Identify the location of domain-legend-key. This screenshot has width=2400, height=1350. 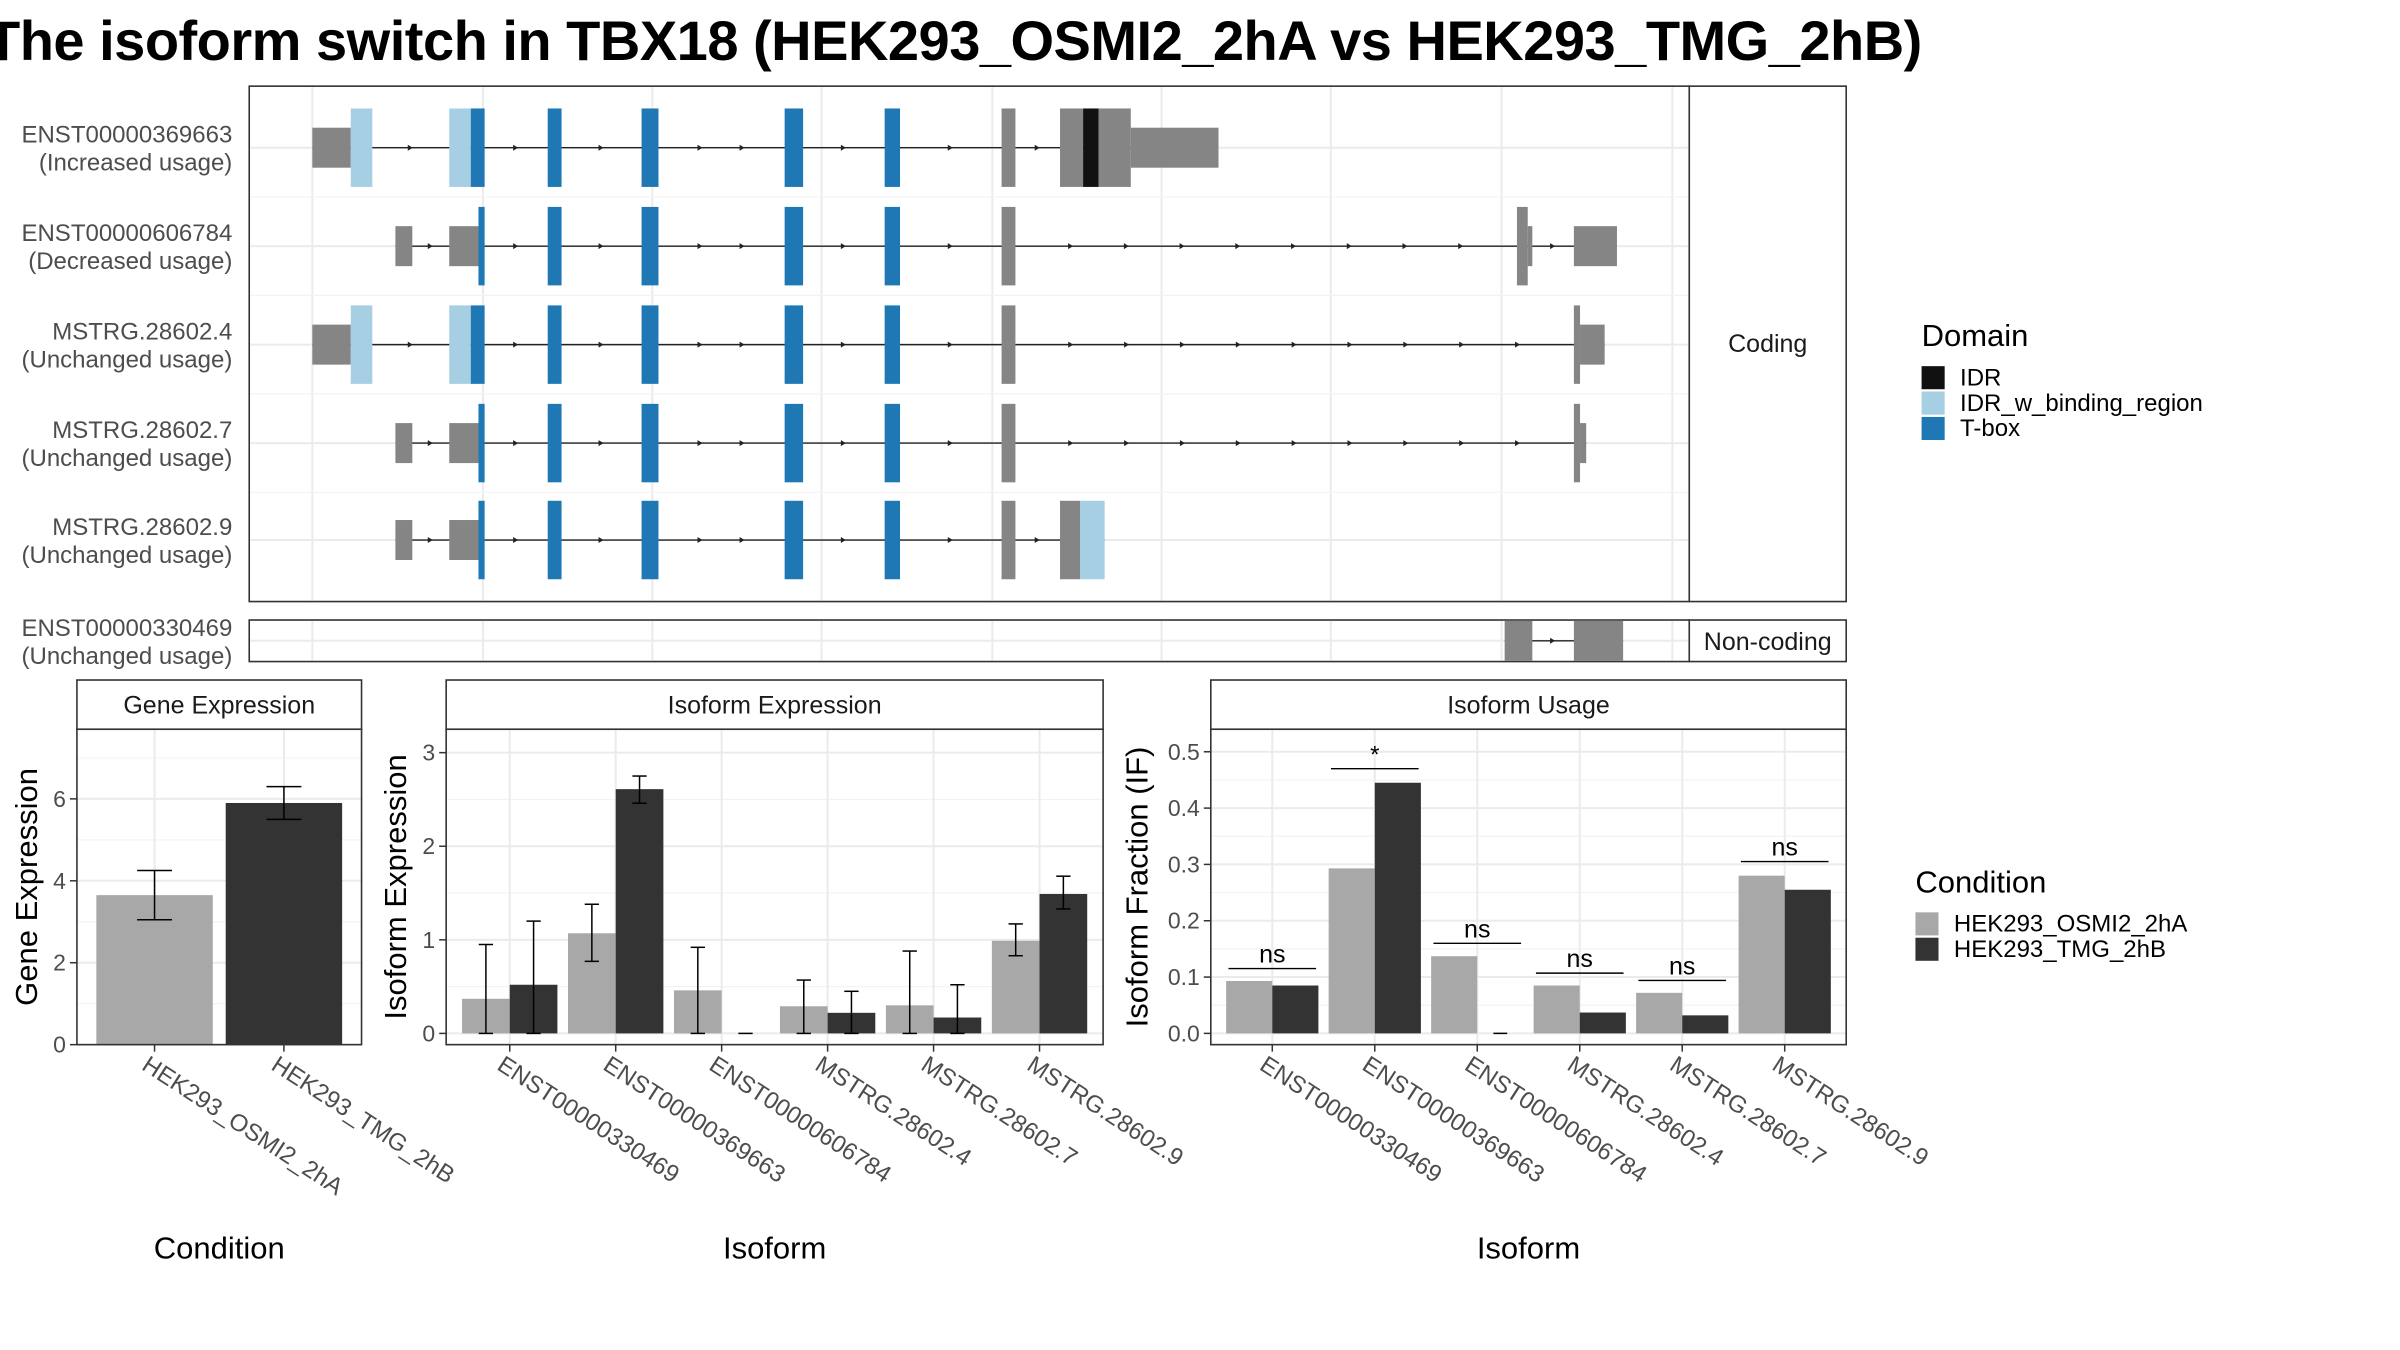
(1933, 428).